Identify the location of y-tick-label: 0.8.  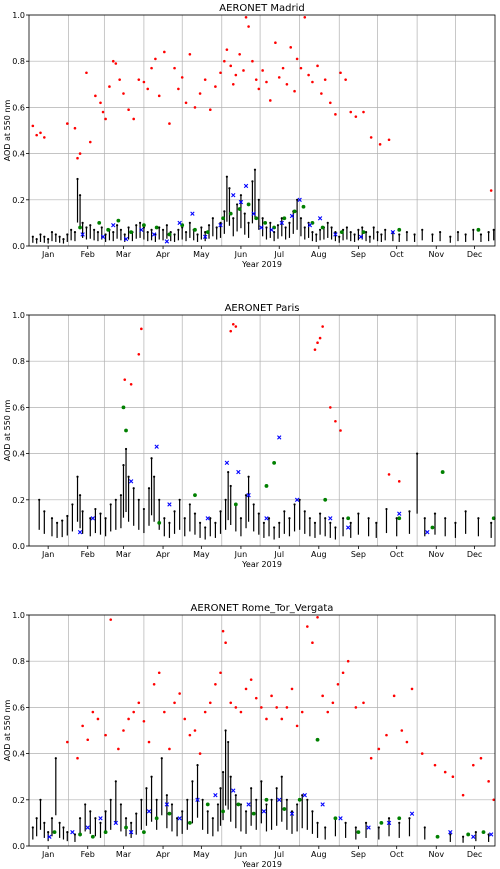
(18, 661).